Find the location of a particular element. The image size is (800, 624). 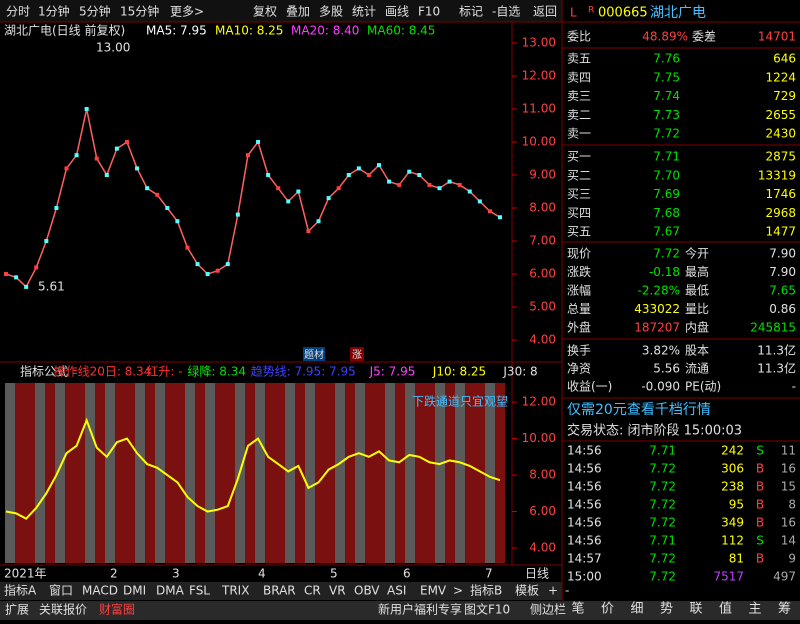

toolbar-button: 多股 is located at coordinates (331, 12).